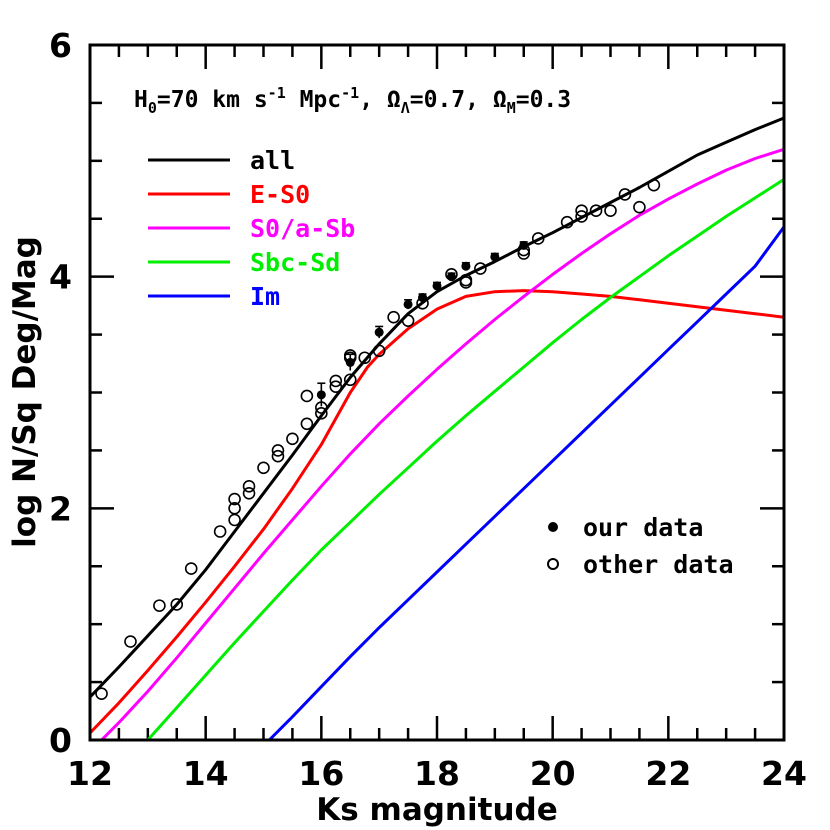  I want to click on open-marker-label: other data, so click(658, 564).